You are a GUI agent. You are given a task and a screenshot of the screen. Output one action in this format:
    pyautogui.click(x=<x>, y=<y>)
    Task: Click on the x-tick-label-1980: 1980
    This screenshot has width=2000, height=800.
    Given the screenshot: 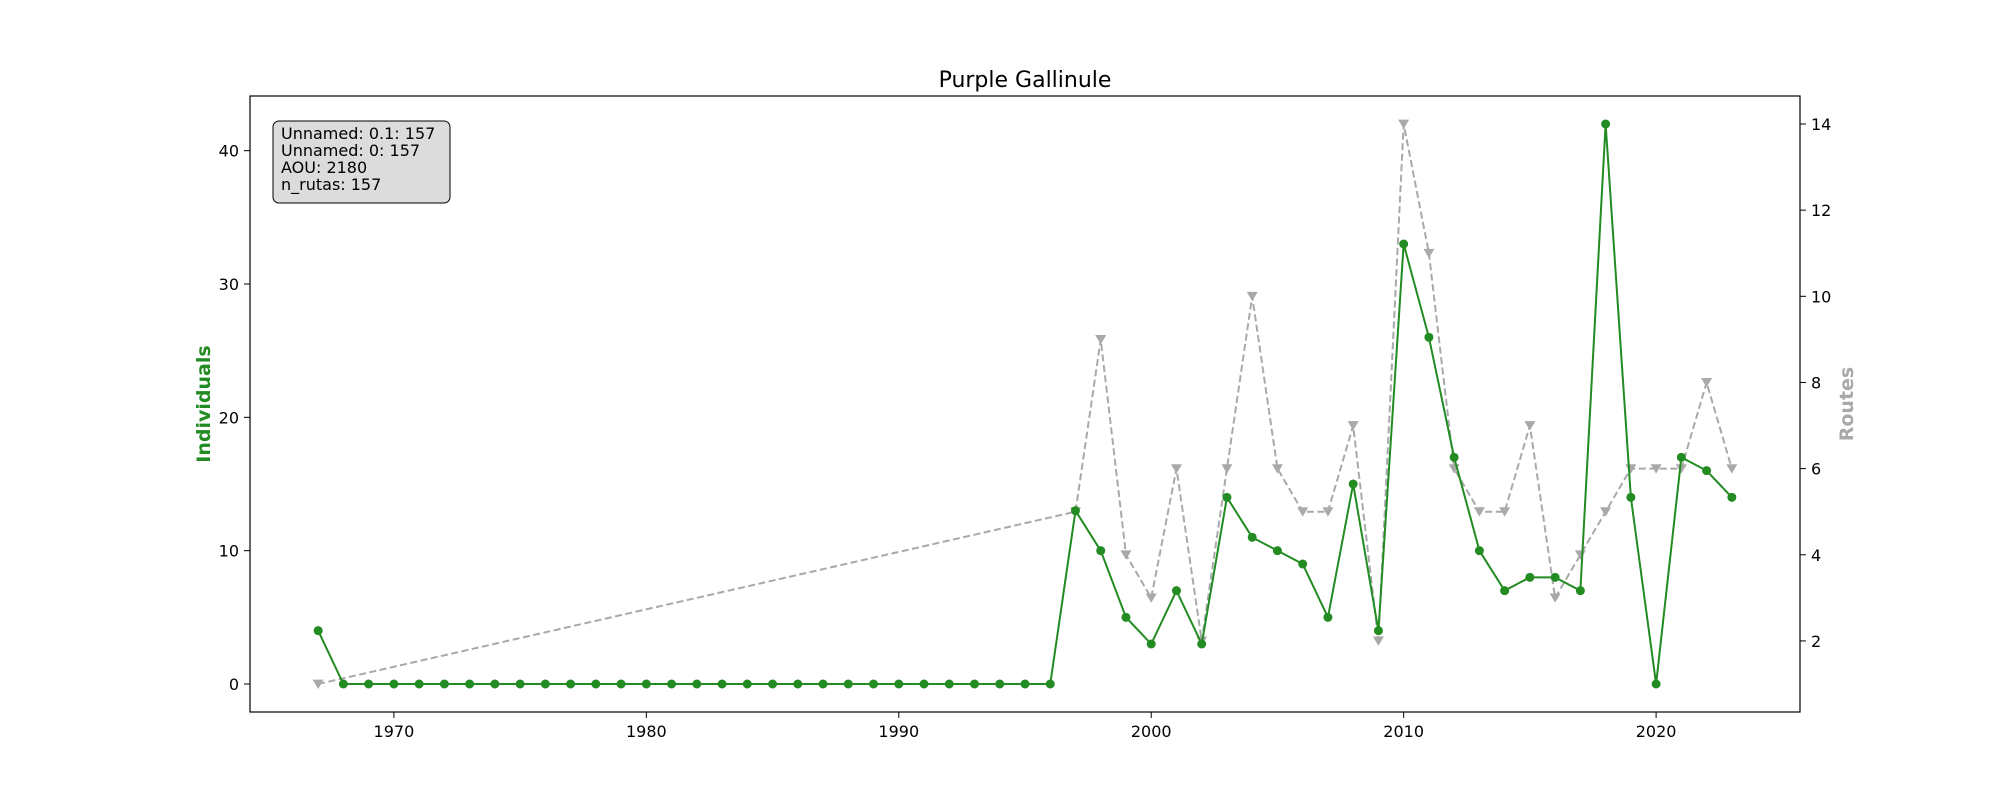 What is the action you would take?
    pyautogui.click(x=646, y=731)
    